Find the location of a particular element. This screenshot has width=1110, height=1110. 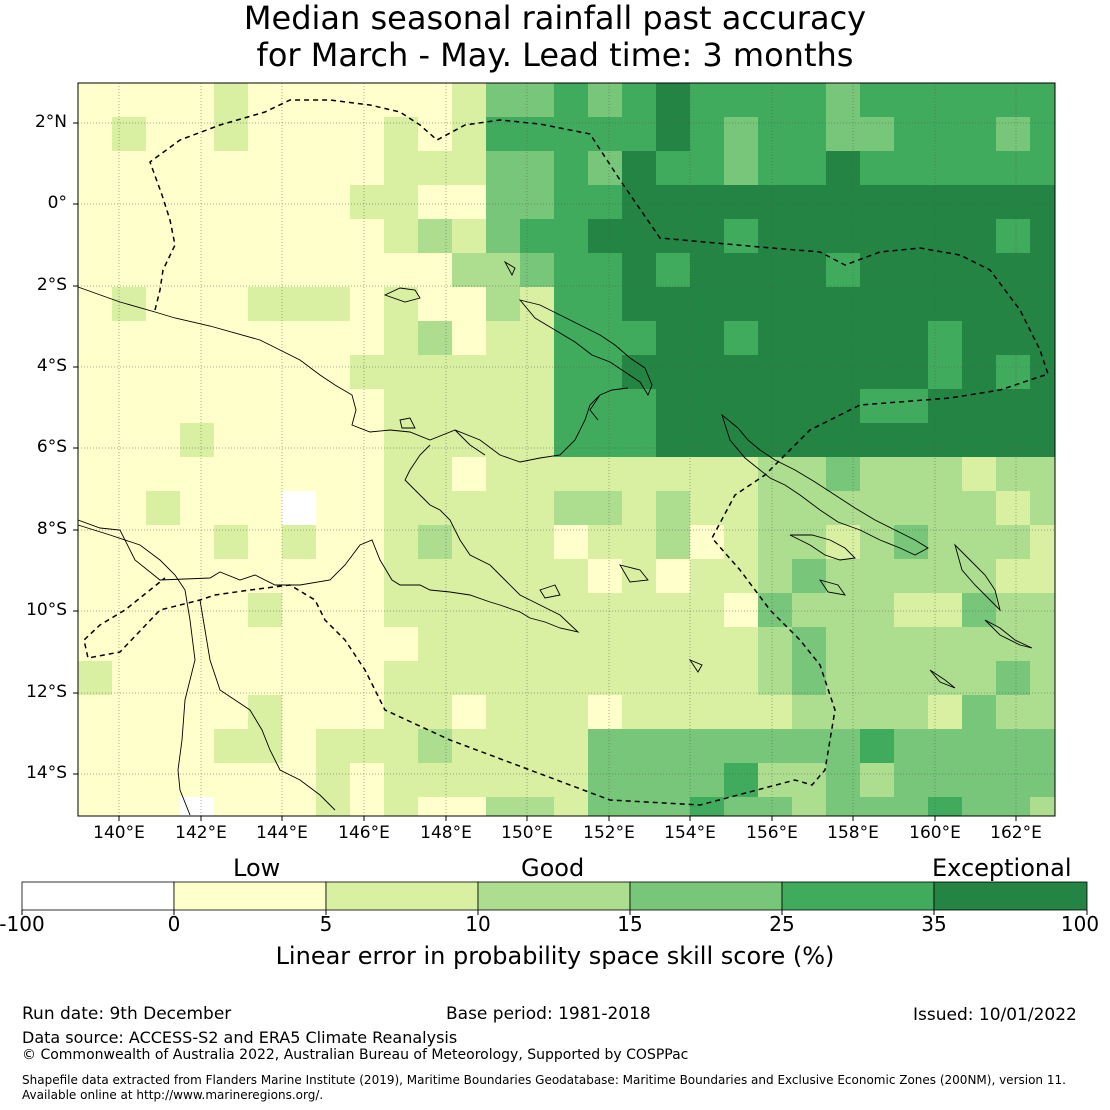

chart-title-line1: Median seasonal rainfall past accuracy is located at coordinates (555, 18).